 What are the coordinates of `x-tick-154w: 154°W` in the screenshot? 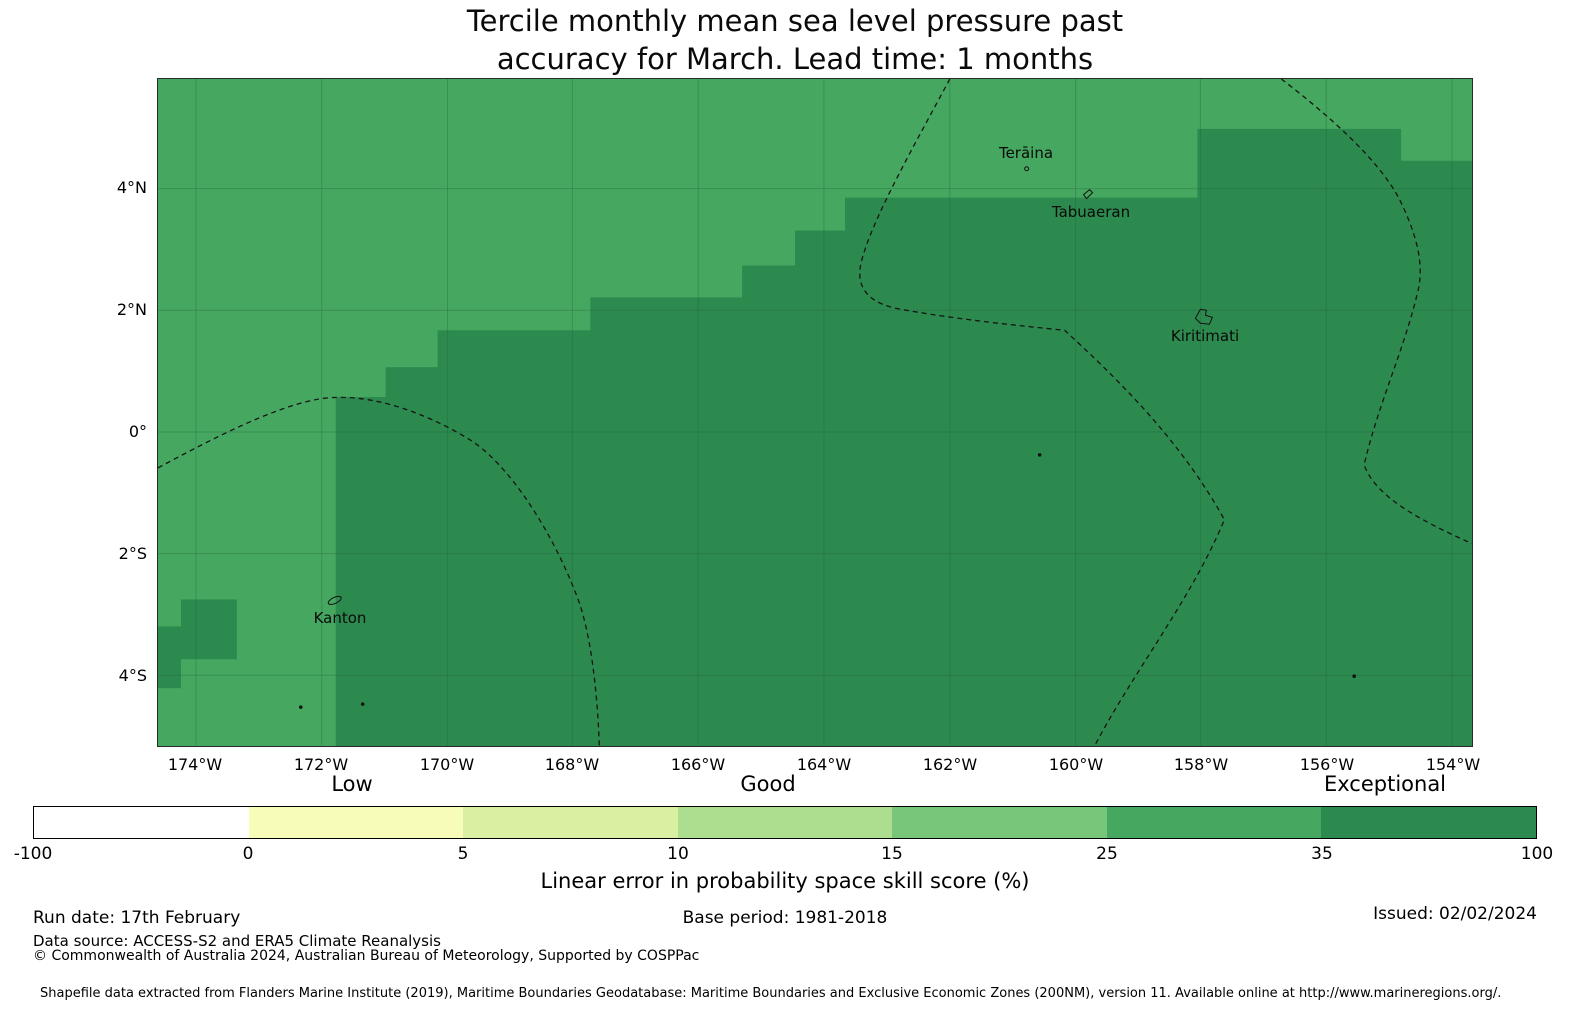 It's located at (1453, 764).